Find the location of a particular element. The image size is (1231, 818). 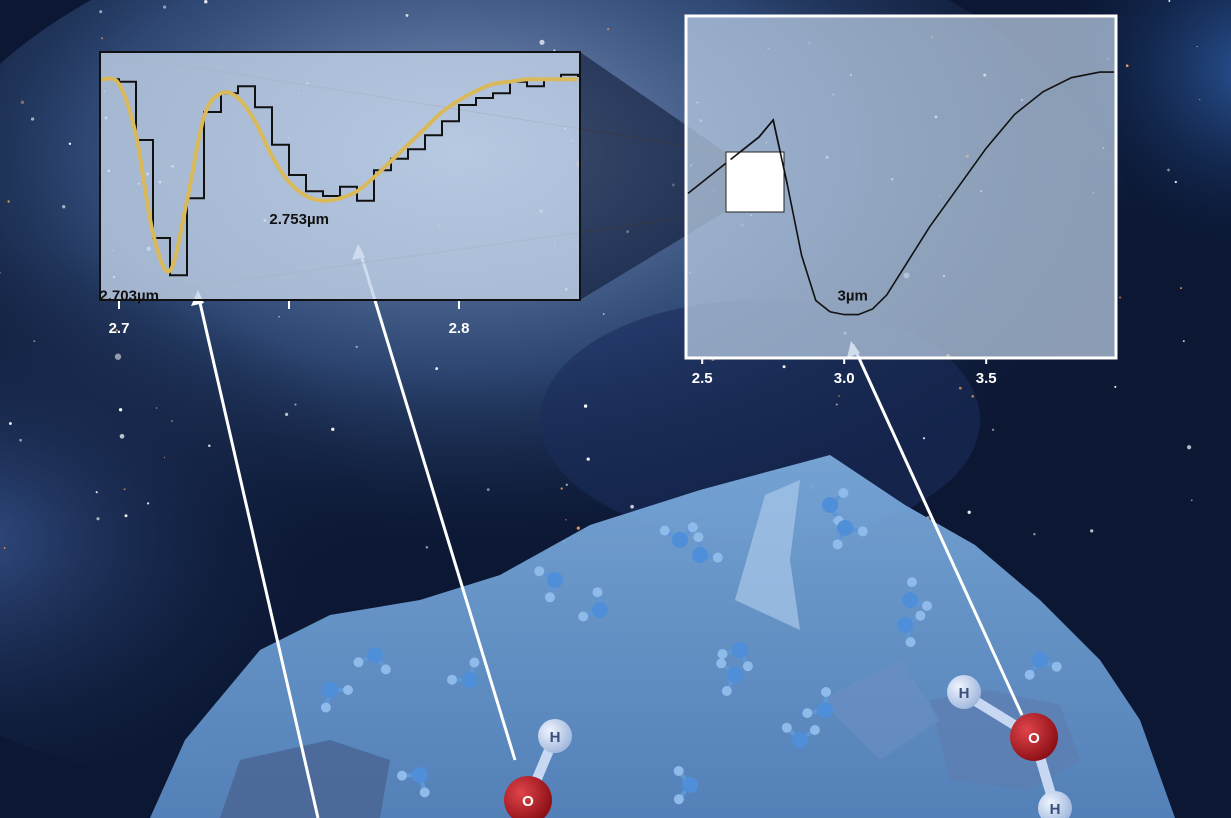

oxygen-atom is located at coordinates (528, 797).